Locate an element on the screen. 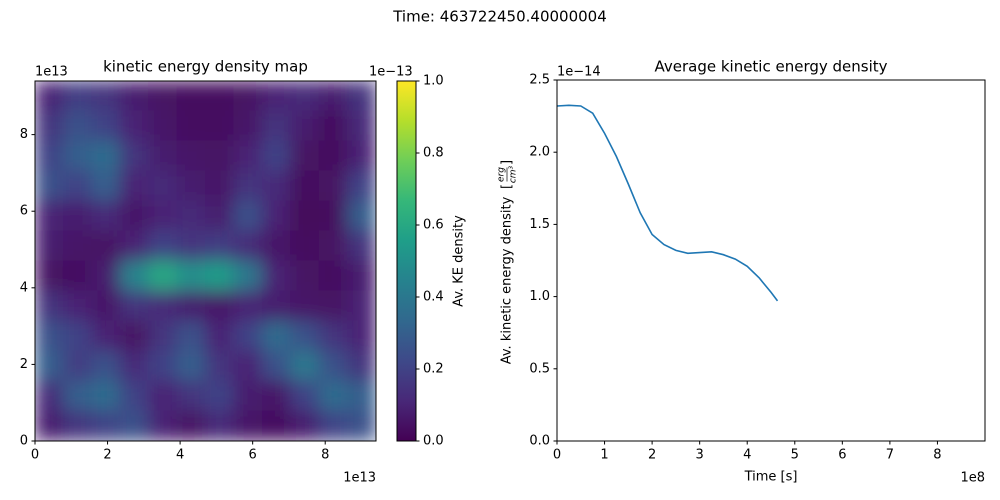  y-offset-label: 1e−14 is located at coordinates (579, 72).